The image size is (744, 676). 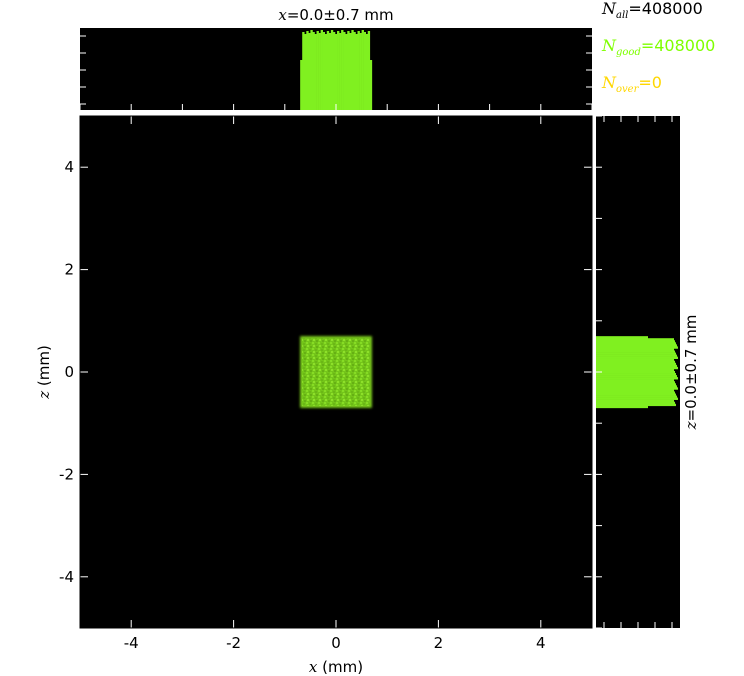 What do you see at coordinates (69, 372) in the screenshot?
I see `y-tick-label: 0` at bounding box center [69, 372].